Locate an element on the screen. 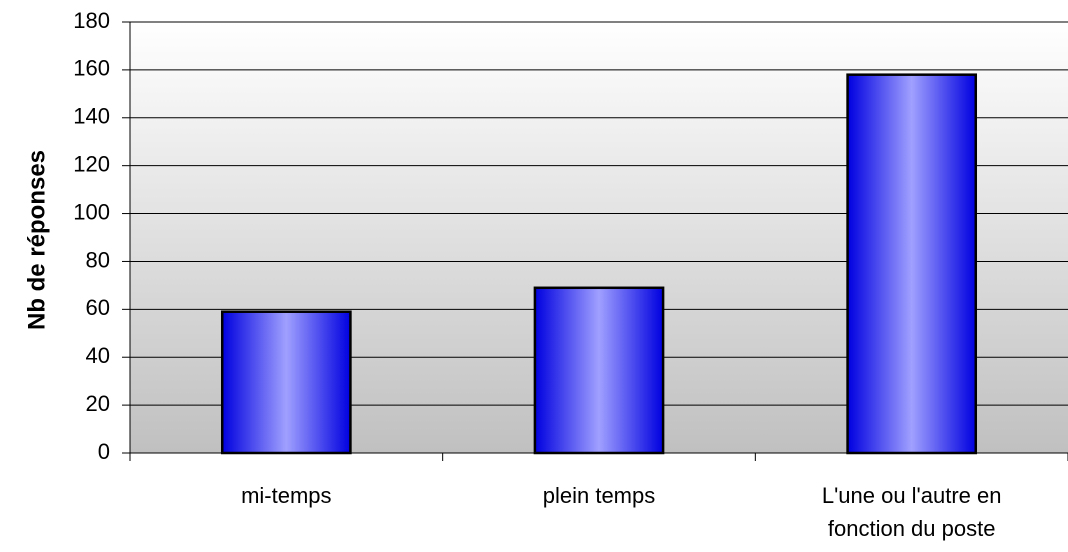 The height and width of the screenshot is (552, 1068). x-tick-label: L'une ou l'autre en fonction du poste is located at coordinates (912, 512).